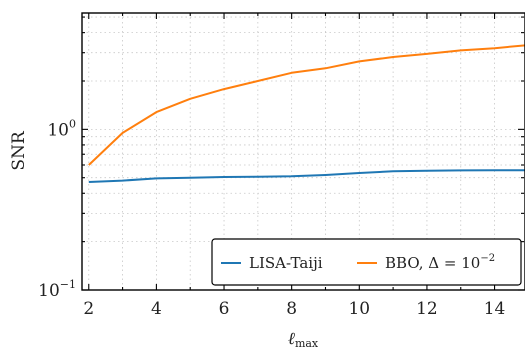 Image resolution: width=525 pixels, height=351 pixels. What do you see at coordinates (359, 309) in the screenshot?
I see `x-tick-label: 10` at bounding box center [359, 309].